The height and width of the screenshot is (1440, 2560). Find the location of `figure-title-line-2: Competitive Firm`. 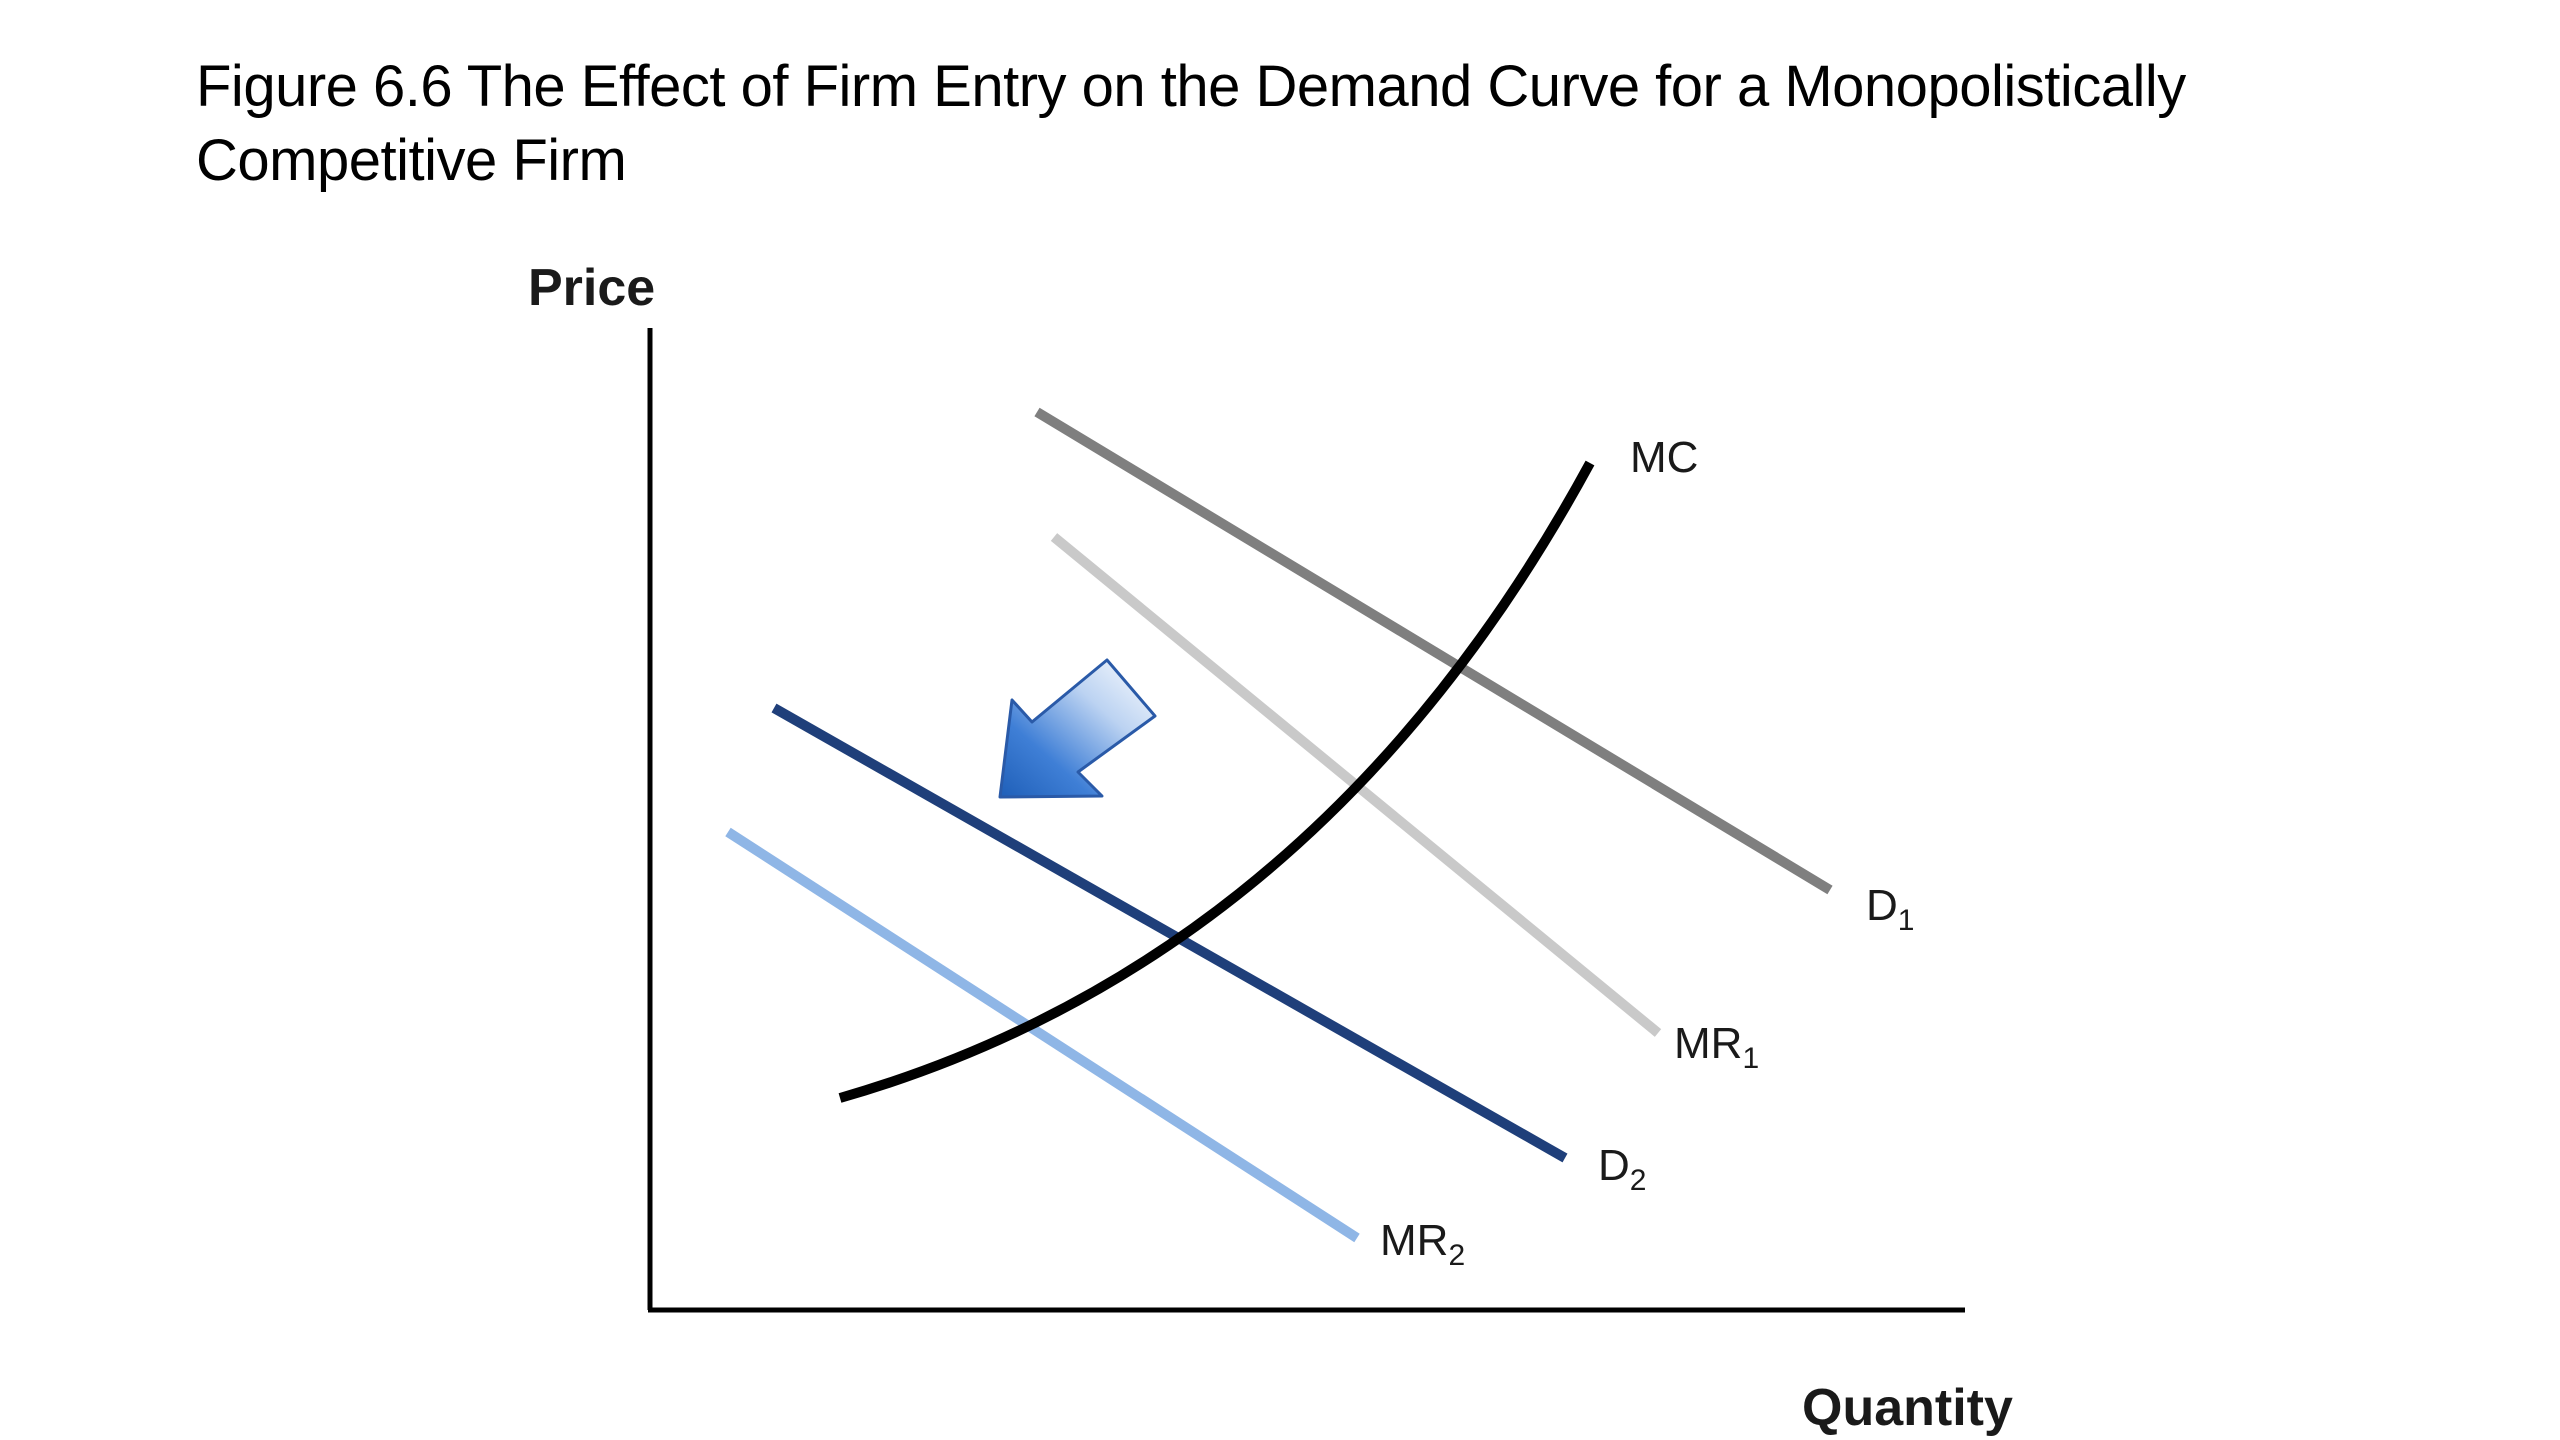

figure-title-line-2: Competitive Firm is located at coordinates (411, 160).